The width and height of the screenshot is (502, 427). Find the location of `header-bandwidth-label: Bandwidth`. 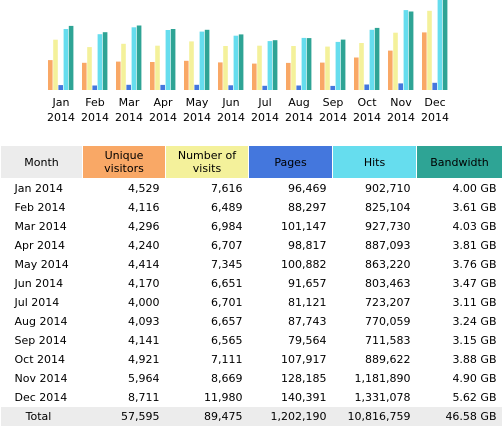

header-bandwidth-label: Bandwidth is located at coordinates (459, 162).